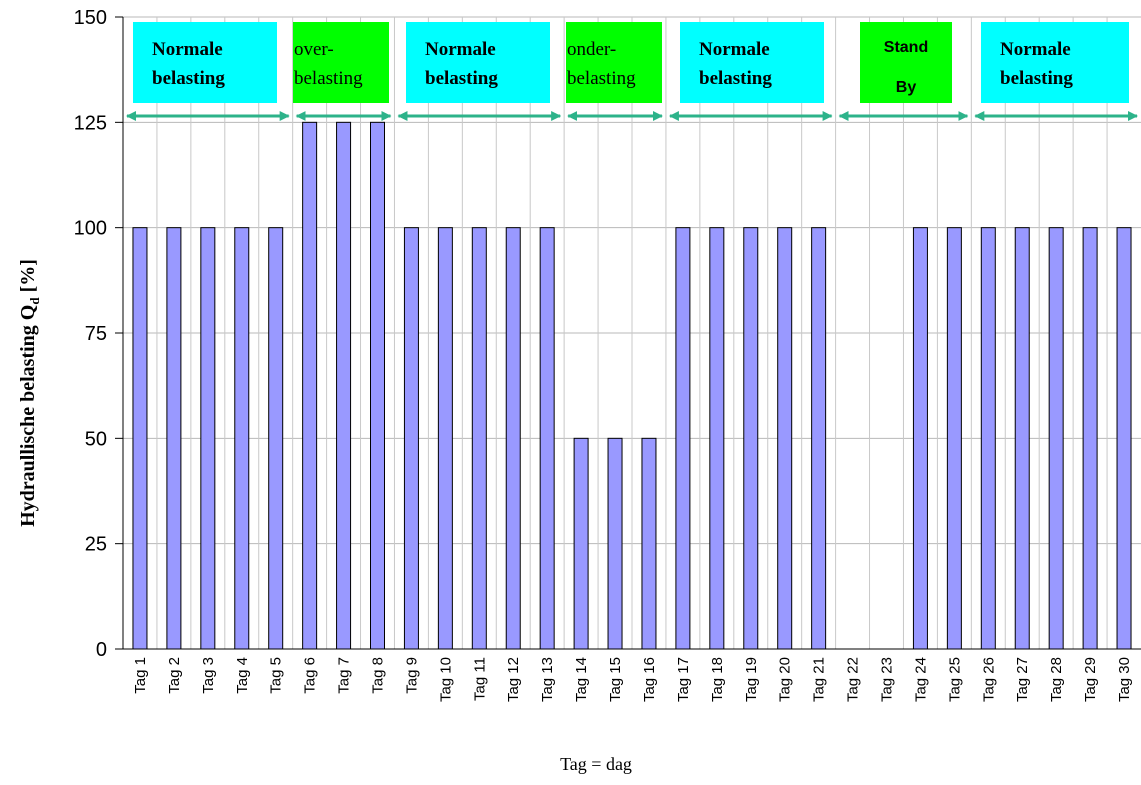 The height and width of the screenshot is (785, 1141). Describe the element at coordinates (819, 679) in the screenshot. I see `x-tick-label: Tag 21` at that location.